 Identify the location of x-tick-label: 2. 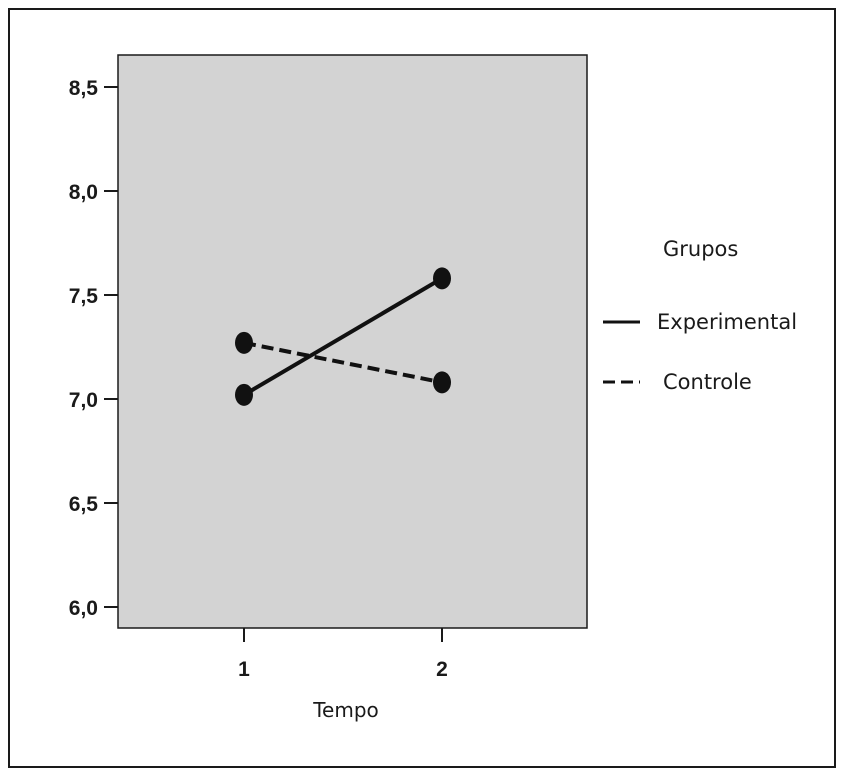
(442, 669).